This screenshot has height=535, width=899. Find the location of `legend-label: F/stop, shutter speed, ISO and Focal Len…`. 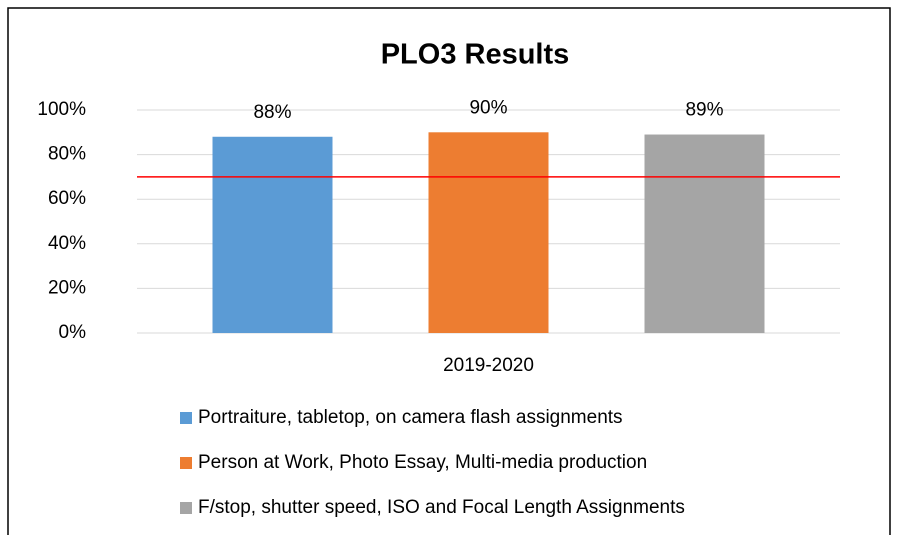

legend-label: F/stop, shutter speed, ISO and Focal Len… is located at coordinates (441, 507).